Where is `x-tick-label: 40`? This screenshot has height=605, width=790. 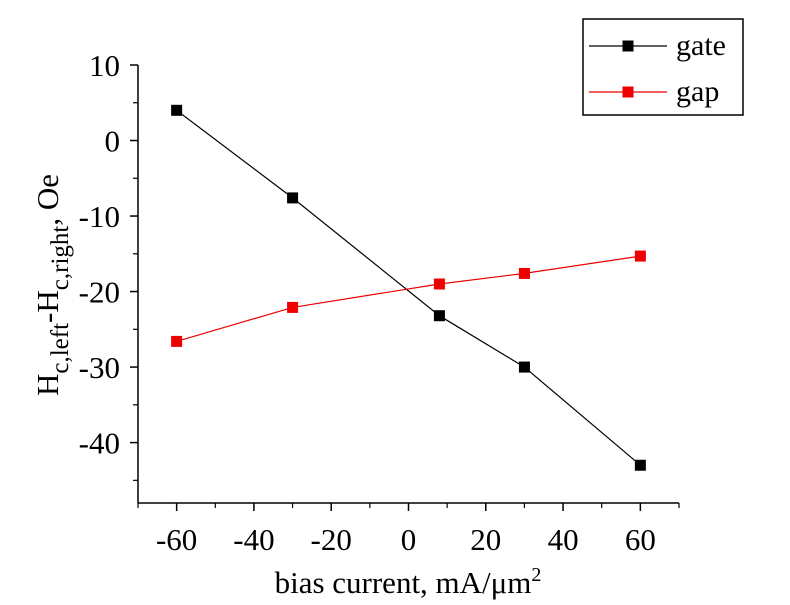 x-tick-label: 40 is located at coordinates (563, 539).